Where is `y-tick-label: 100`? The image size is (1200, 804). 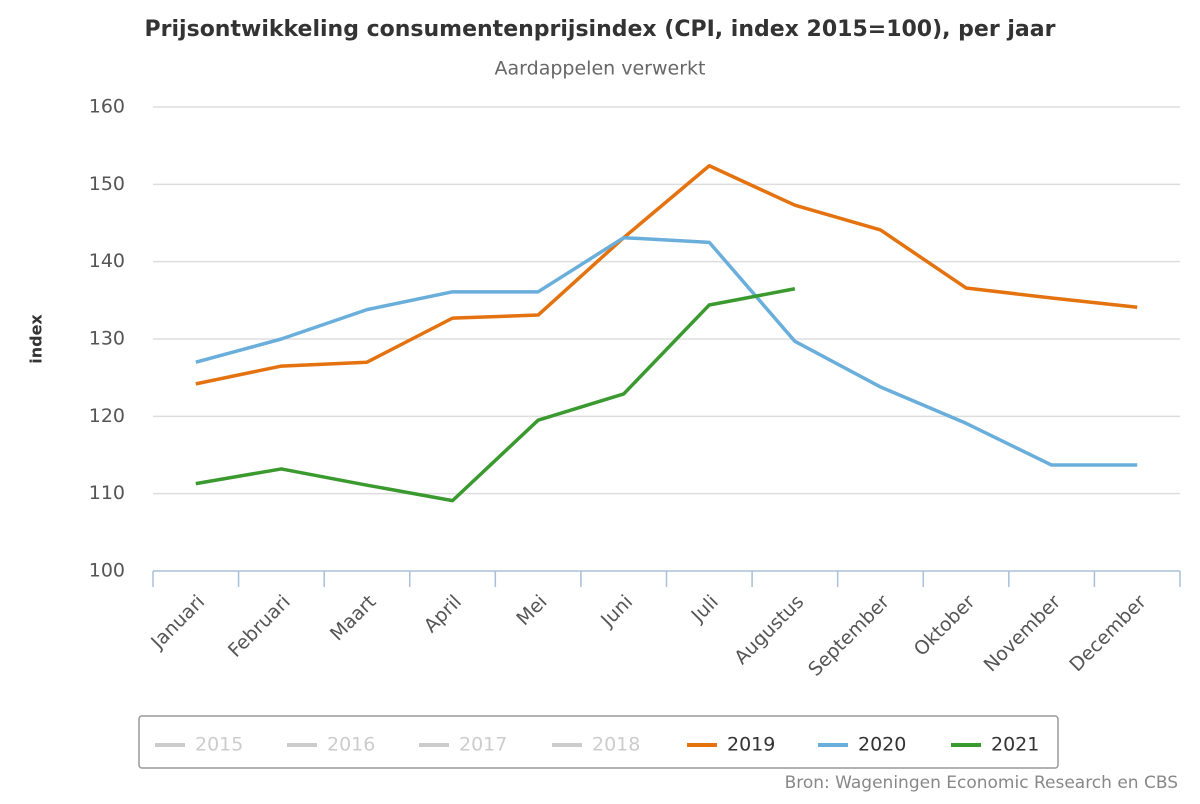 y-tick-label: 100 is located at coordinates (107, 571).